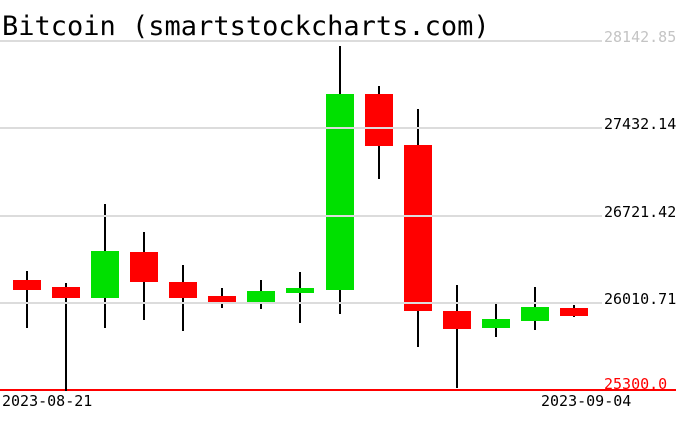 The image size is (676, 431). What do you see at coordinates (246, 26) in the screenshot?
I see `chart-title: Bitcoin (smartstockcharts.com)` at bounding box center [246, 26].